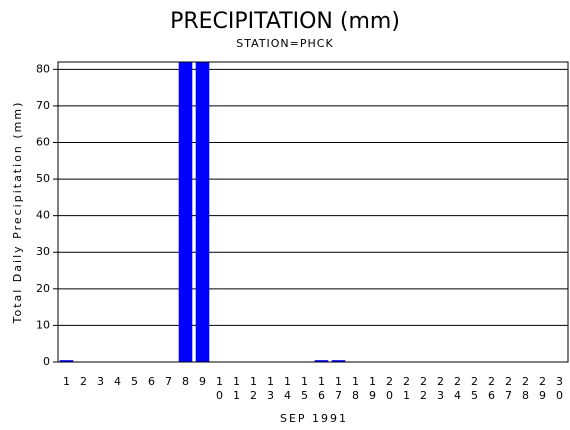 The width and height of the screenshot is (570, 430). What do you see at coordinates (43, 178) in the screenshot?
I see `y-tick-label: 50` at bounding box center [43, 178].